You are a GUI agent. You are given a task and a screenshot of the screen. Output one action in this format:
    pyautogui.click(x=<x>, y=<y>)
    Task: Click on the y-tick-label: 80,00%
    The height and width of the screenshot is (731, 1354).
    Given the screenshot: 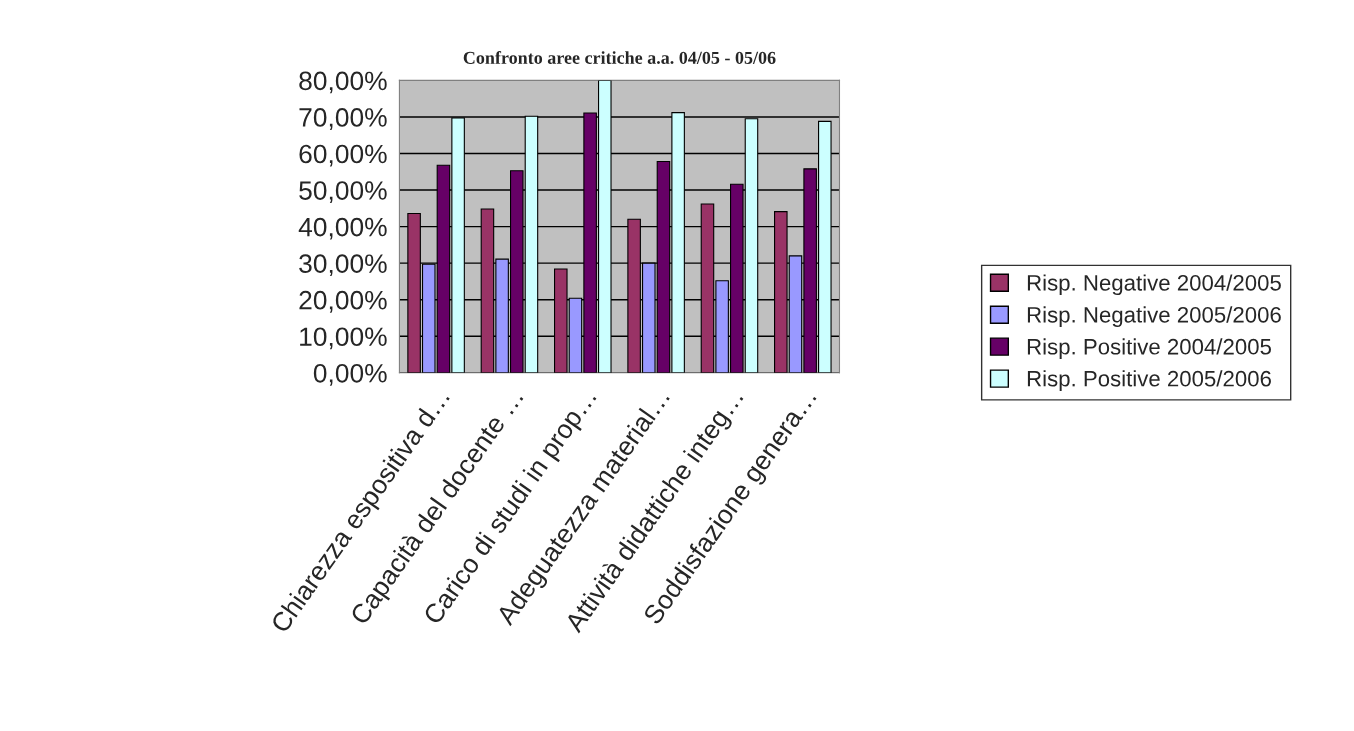 What is the action you would take?
    pyautogui.click(x=343, y=82)
    